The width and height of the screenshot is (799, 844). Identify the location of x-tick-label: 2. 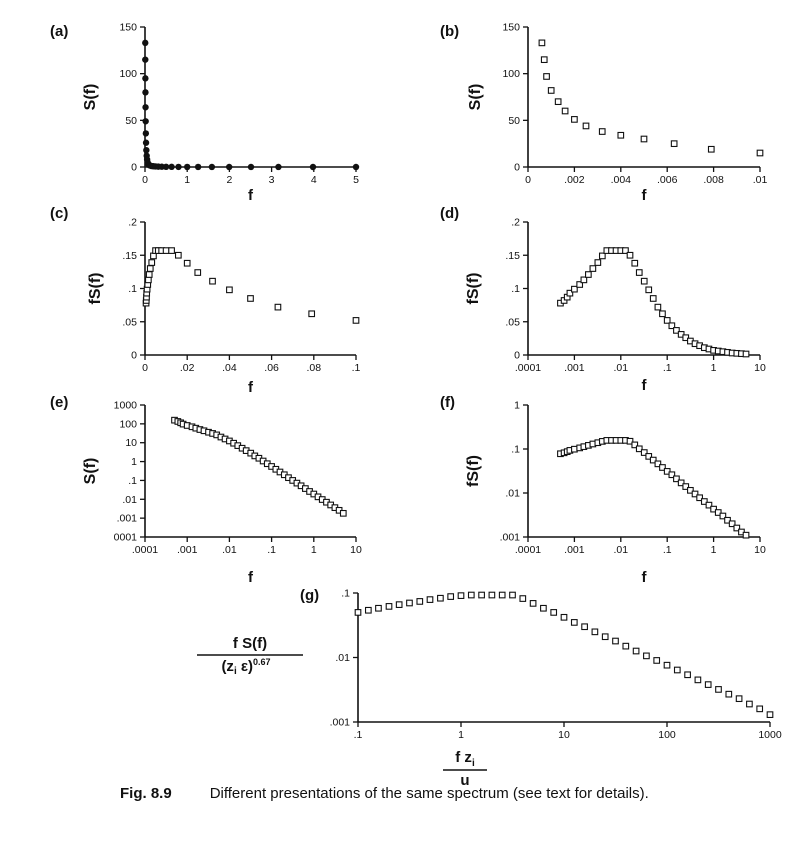
(229, 180).